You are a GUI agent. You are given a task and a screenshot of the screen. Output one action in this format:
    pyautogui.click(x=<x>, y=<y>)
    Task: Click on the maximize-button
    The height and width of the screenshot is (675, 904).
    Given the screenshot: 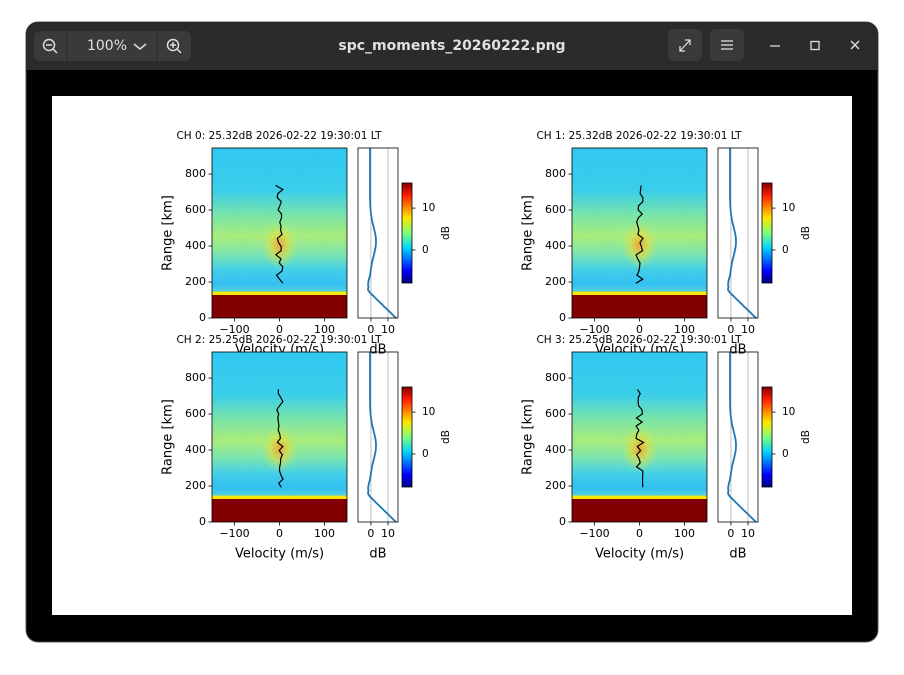 What is the action you would take?
    pyautogui.click(x=815, y=45)
    